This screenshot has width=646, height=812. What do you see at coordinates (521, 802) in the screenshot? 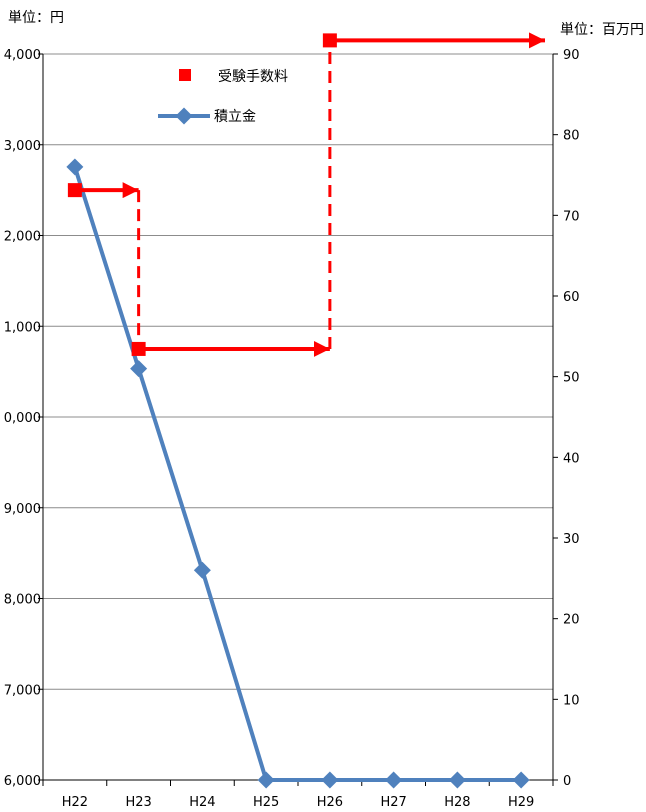
I see `x-tick-label: H29` at bounding box center [521, 802].